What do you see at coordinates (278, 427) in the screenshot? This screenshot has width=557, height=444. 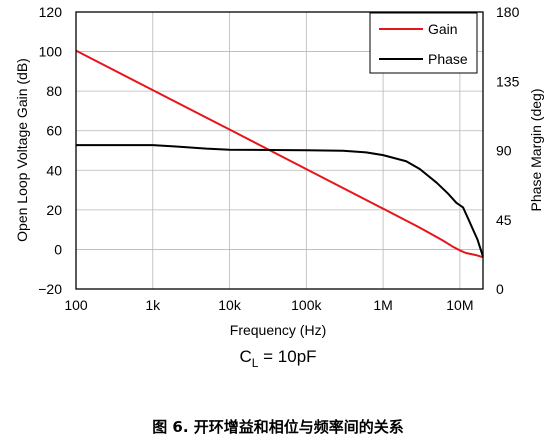 I see `figure-caption: 图 6. 开环增益和相位与频率间的关系` at bounding box center [278, 427].